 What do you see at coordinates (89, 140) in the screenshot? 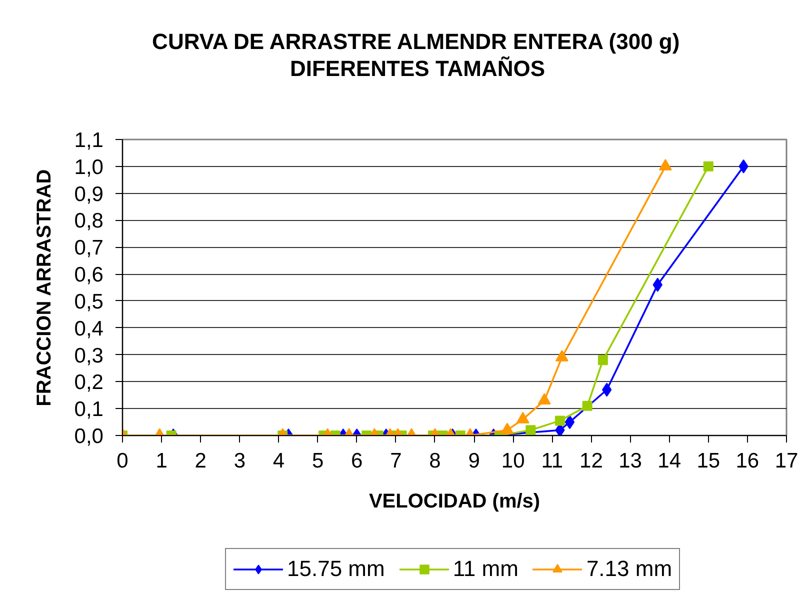
I see `y-tick-label: 1,1` at bounding box center [89, 140].